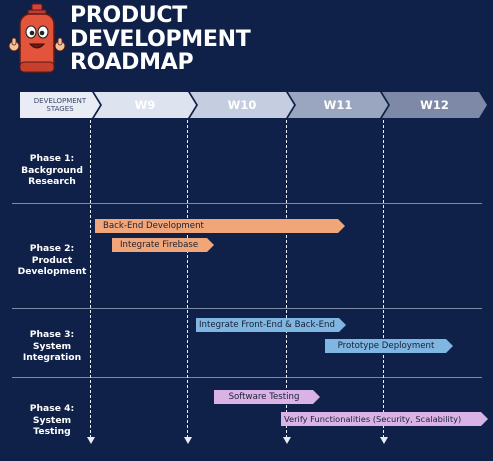  What do you see at coordinates (163, 245) in the screenshot?
I see `task-integrate-firebase: Integrate Firebase` at bounding box center [163, 245].